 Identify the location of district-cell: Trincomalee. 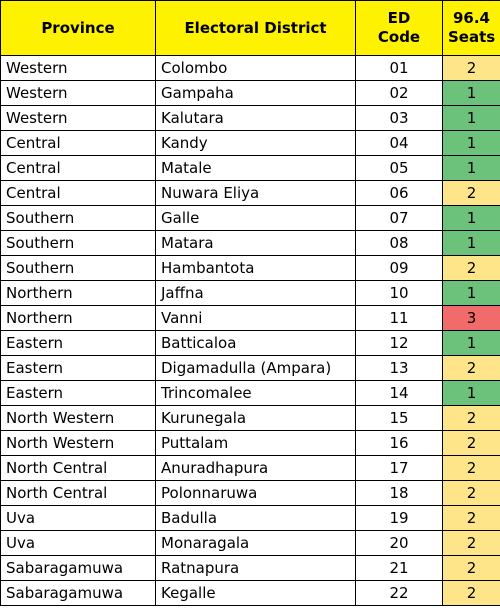
(255, 393).